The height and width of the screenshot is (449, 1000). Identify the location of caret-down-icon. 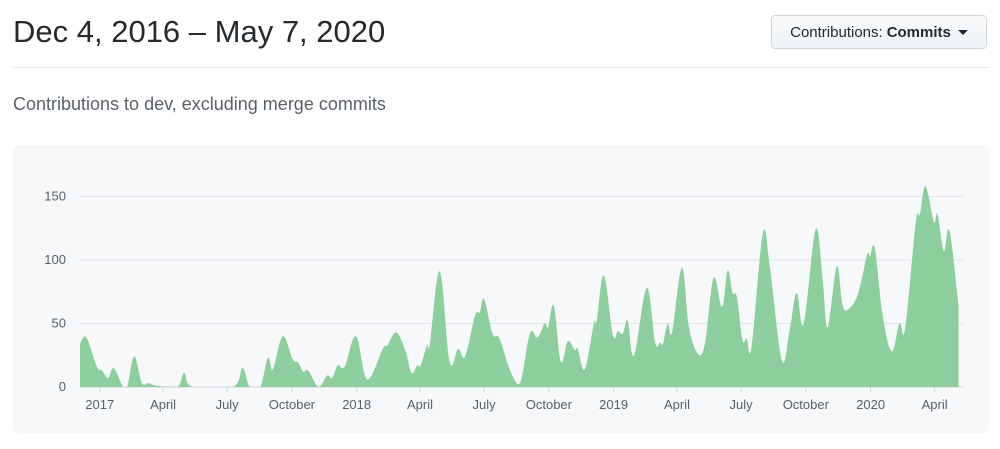
(962, 32).